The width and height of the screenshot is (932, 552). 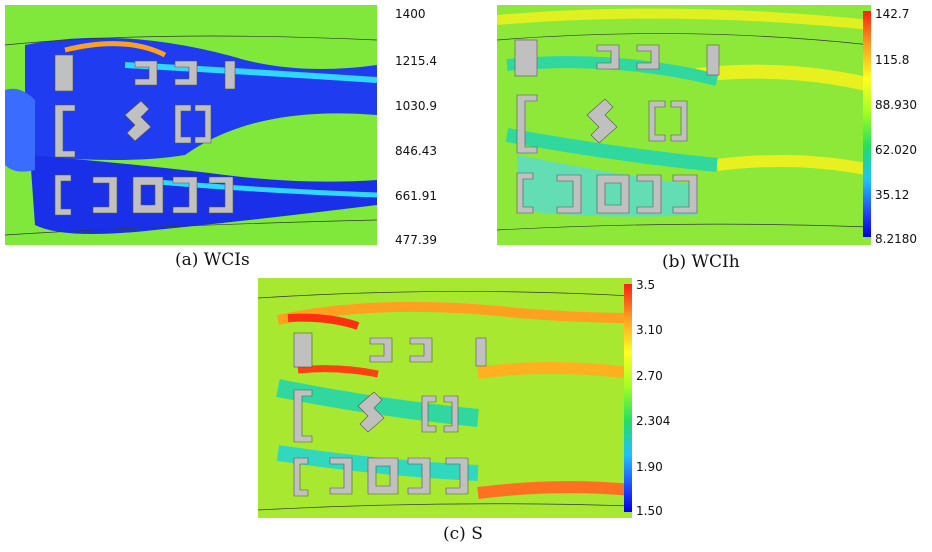 What do you see at coordinates (416, 106) in the screenshot?
I see `colorbar-tick: 1030.9` at bounding box center [416, 106].